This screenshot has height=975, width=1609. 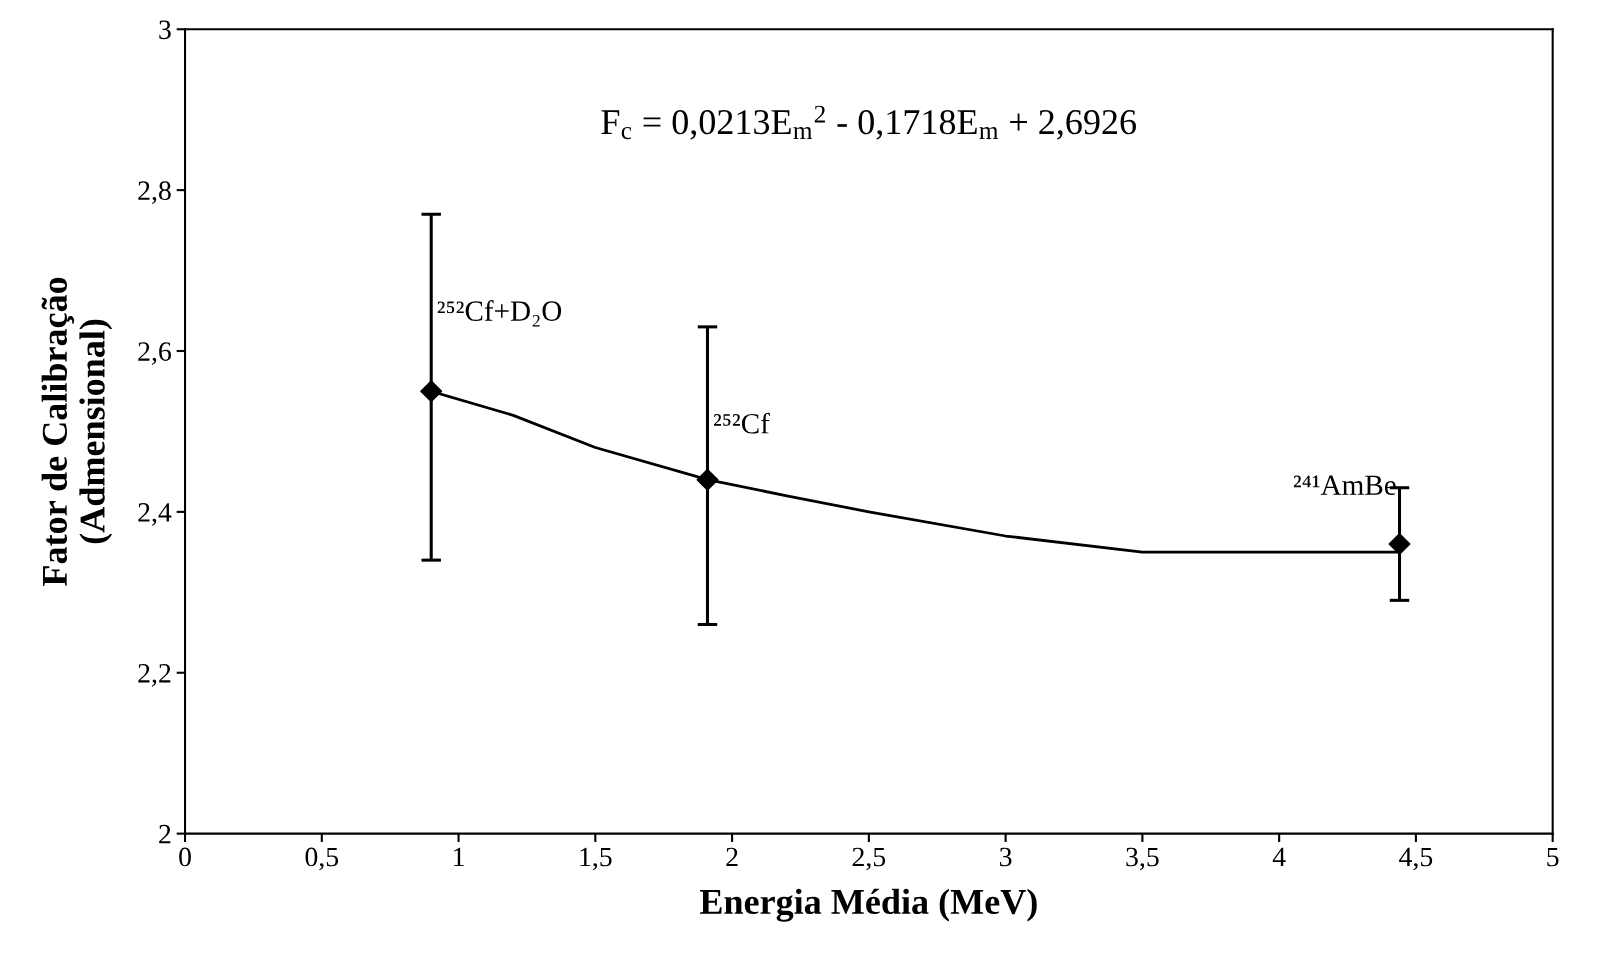 What do you see at coordinates (499, 313) in the screenshot?
I see `annotation: ²⁵²Cf+D₂O` at bounding box center [499, 313].